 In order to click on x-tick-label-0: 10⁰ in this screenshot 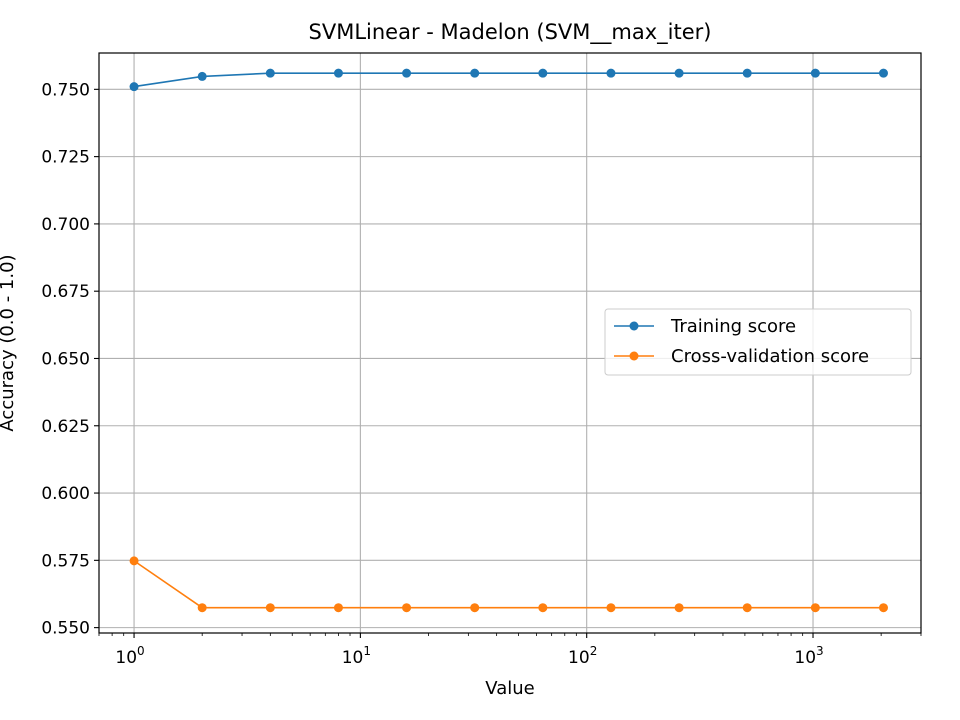, I will do `click(129, 656)`.